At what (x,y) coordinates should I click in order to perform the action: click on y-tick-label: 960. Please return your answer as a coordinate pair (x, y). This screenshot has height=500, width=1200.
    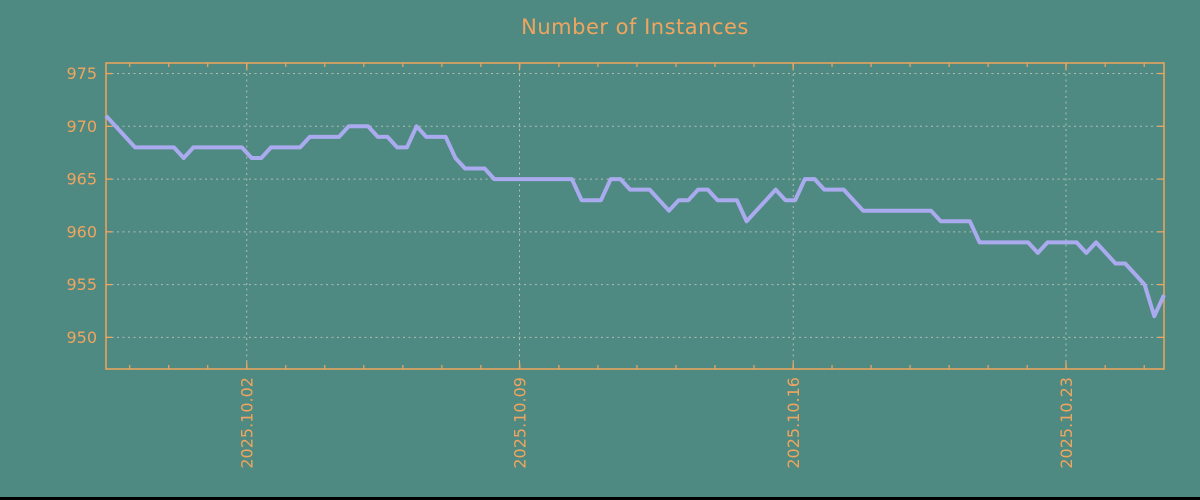
    Looking at the image, I should click on (81, 231).